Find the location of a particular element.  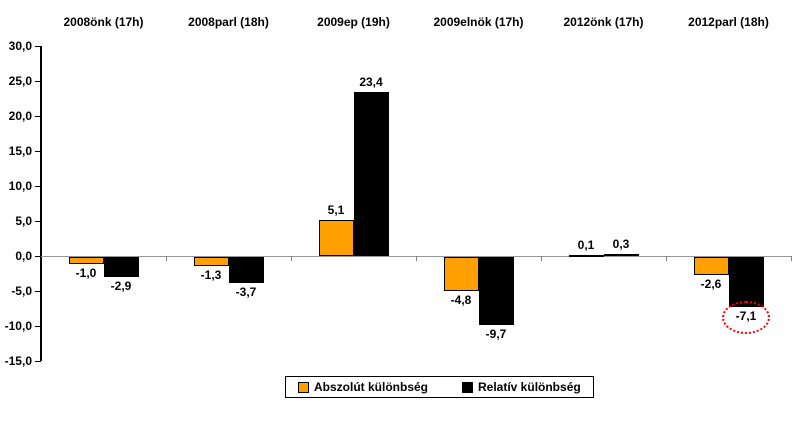

data-value-label: -7,1 is located at coordinates (746, 316).